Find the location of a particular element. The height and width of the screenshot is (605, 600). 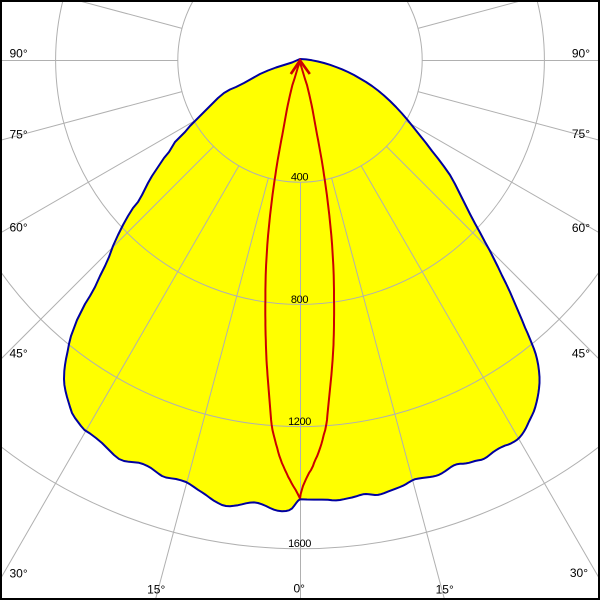

svg-text: 1200 is located at coordinates (299, 422).